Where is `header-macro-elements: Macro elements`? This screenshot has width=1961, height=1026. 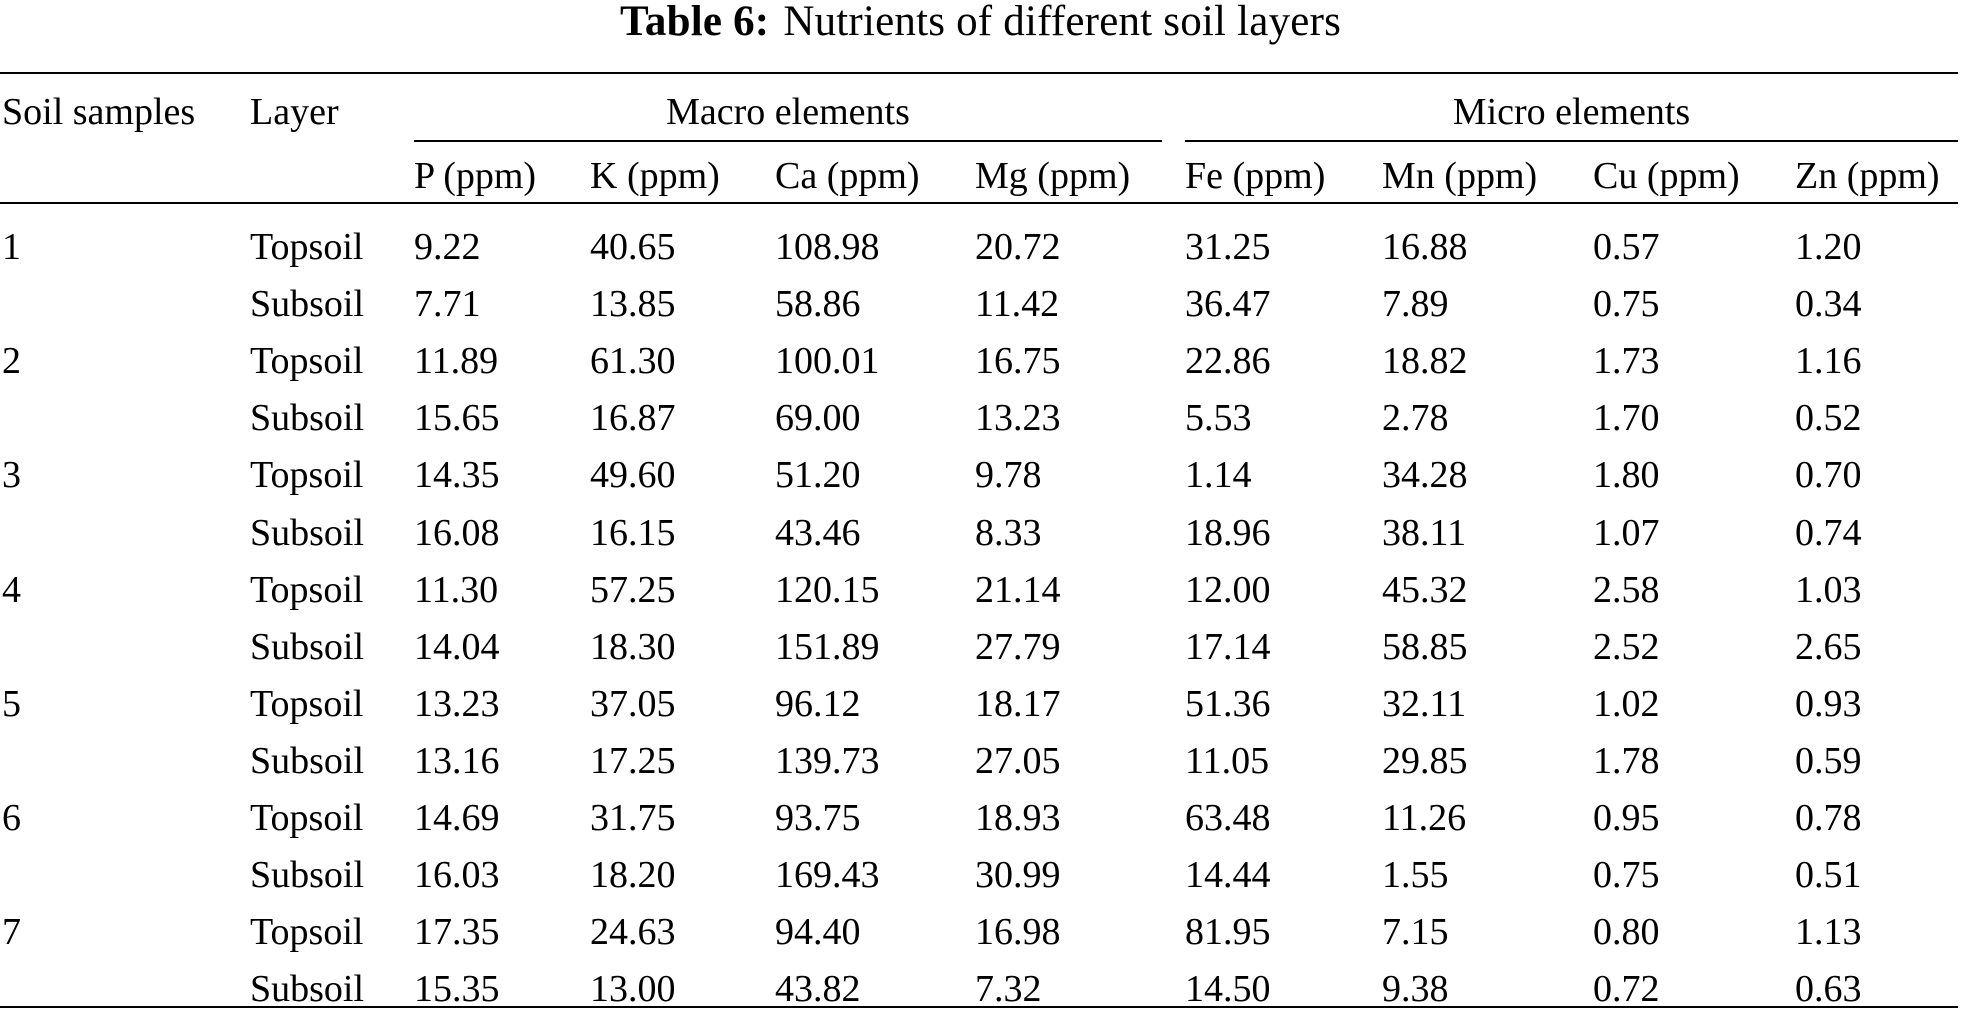
header-macro-elements: Macro elements is located at coordinates (788, 112).